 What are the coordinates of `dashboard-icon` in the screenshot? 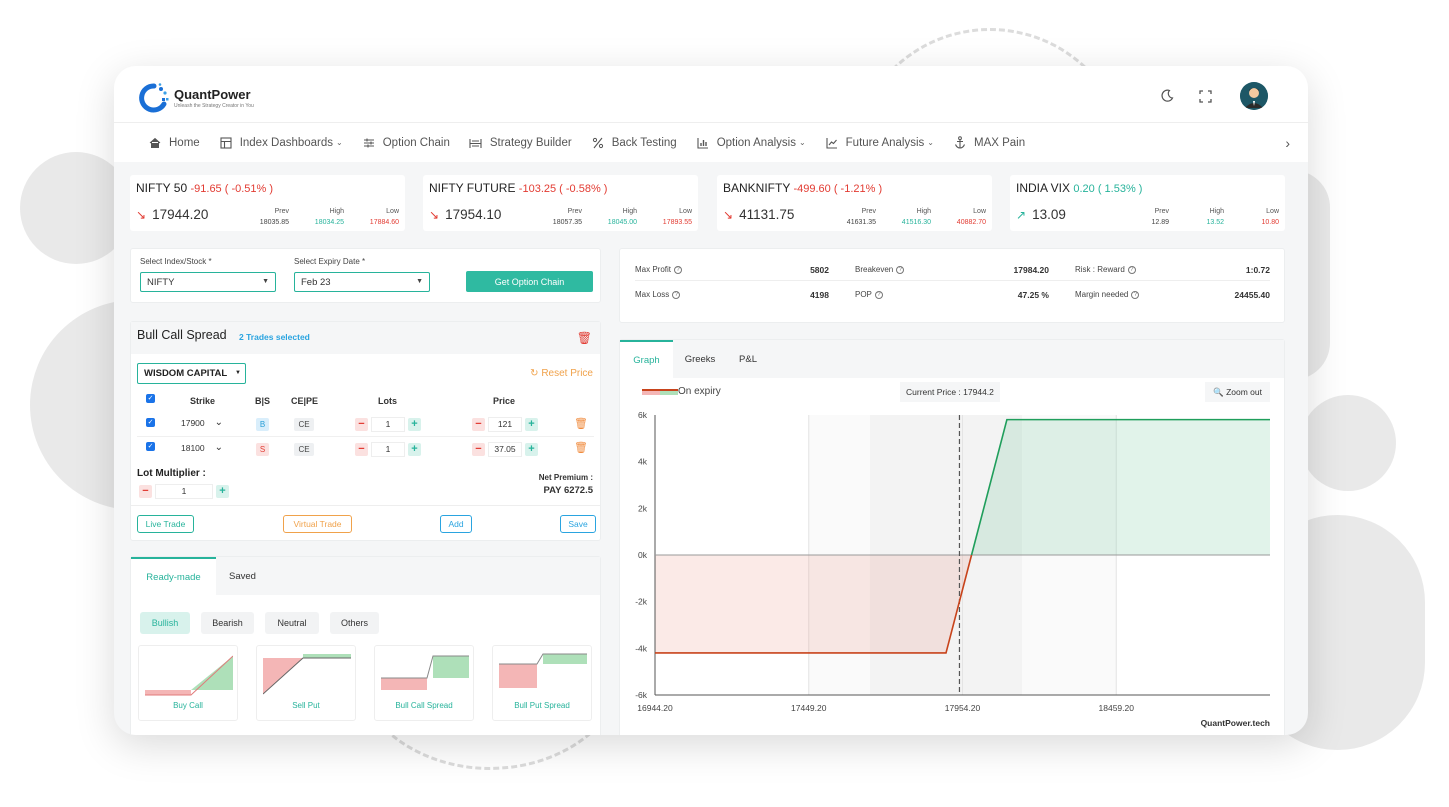 It's located at (226, 143).